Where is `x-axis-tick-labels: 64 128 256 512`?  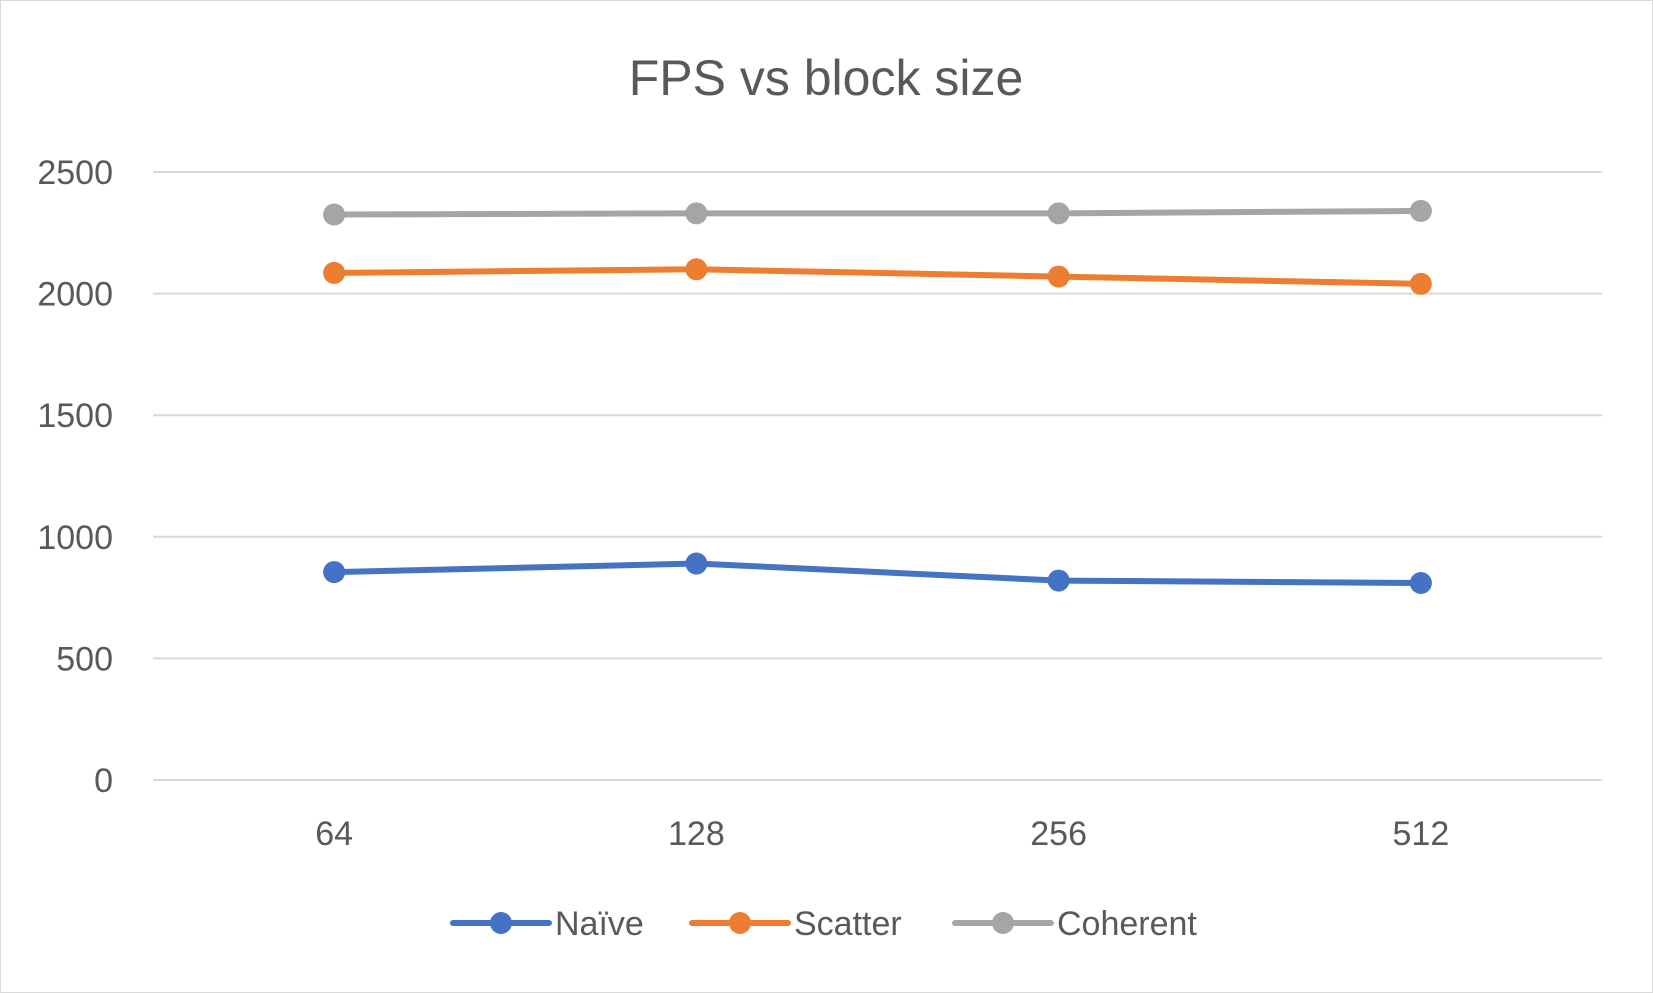
x-axis-tick-labels: 64 128 256 512 is located at coordinates (882, 834).